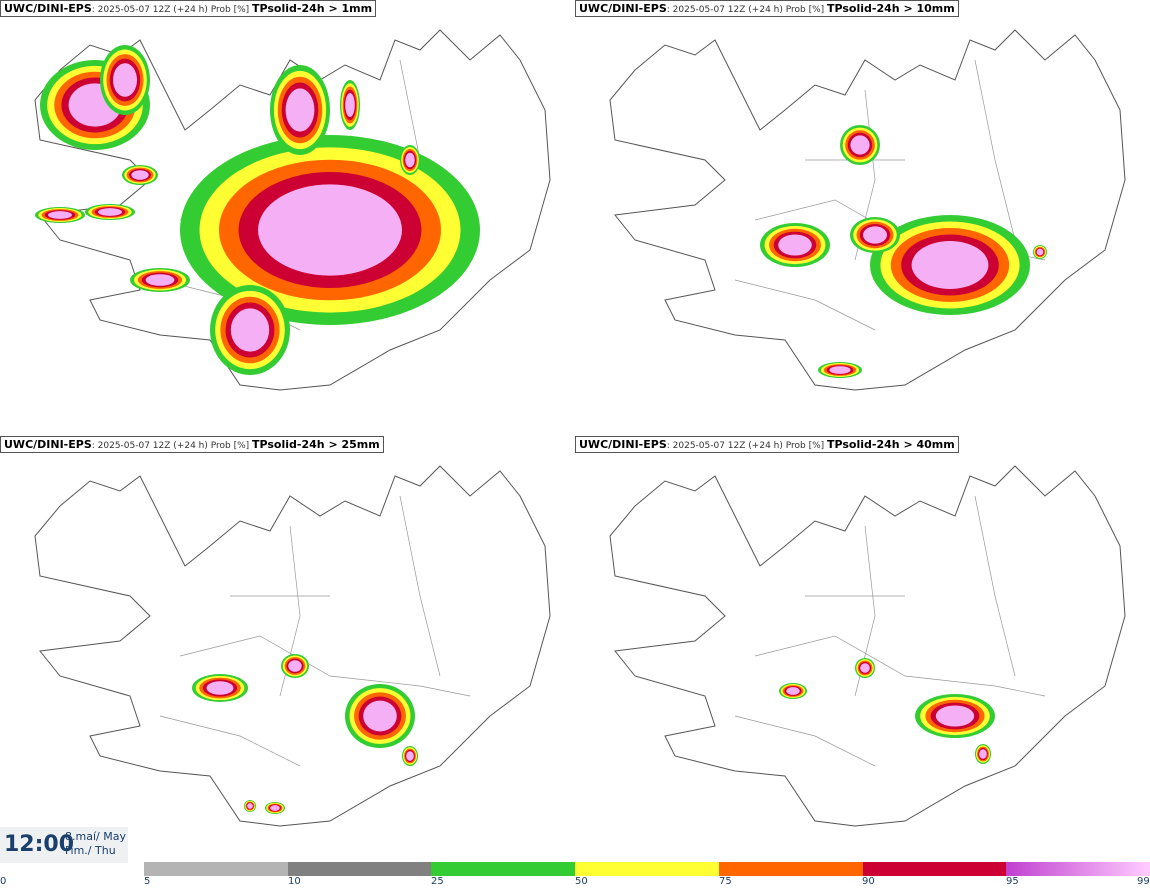 This screenshot has height=891, width=1150. What do you see at coordinates (95, 836) in the screenshot?
I see `valid-date: 8.maí/ May` at bounding box center [95, 836].